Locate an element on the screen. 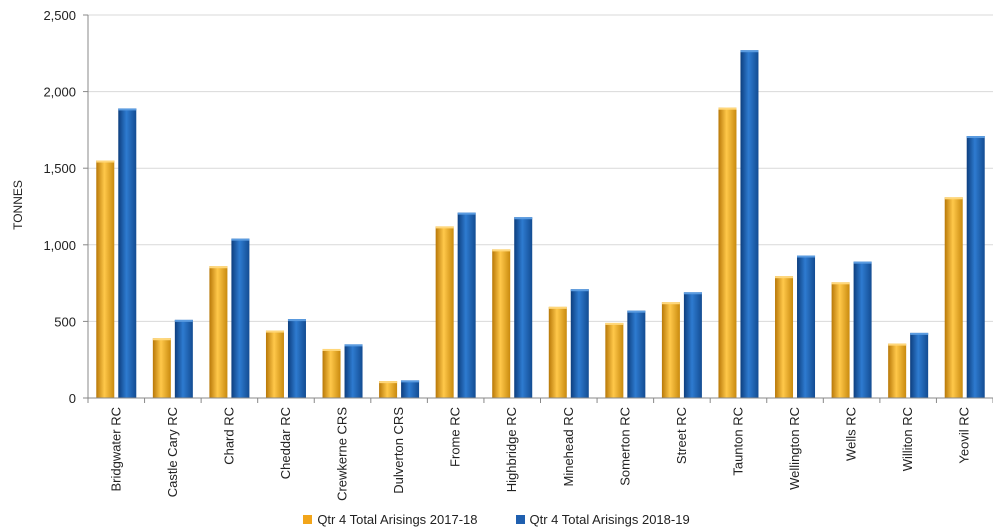  legend-item-2017-18: Qtr 4 Total Arisings 2017-18 is located at coordinates (390, 519).